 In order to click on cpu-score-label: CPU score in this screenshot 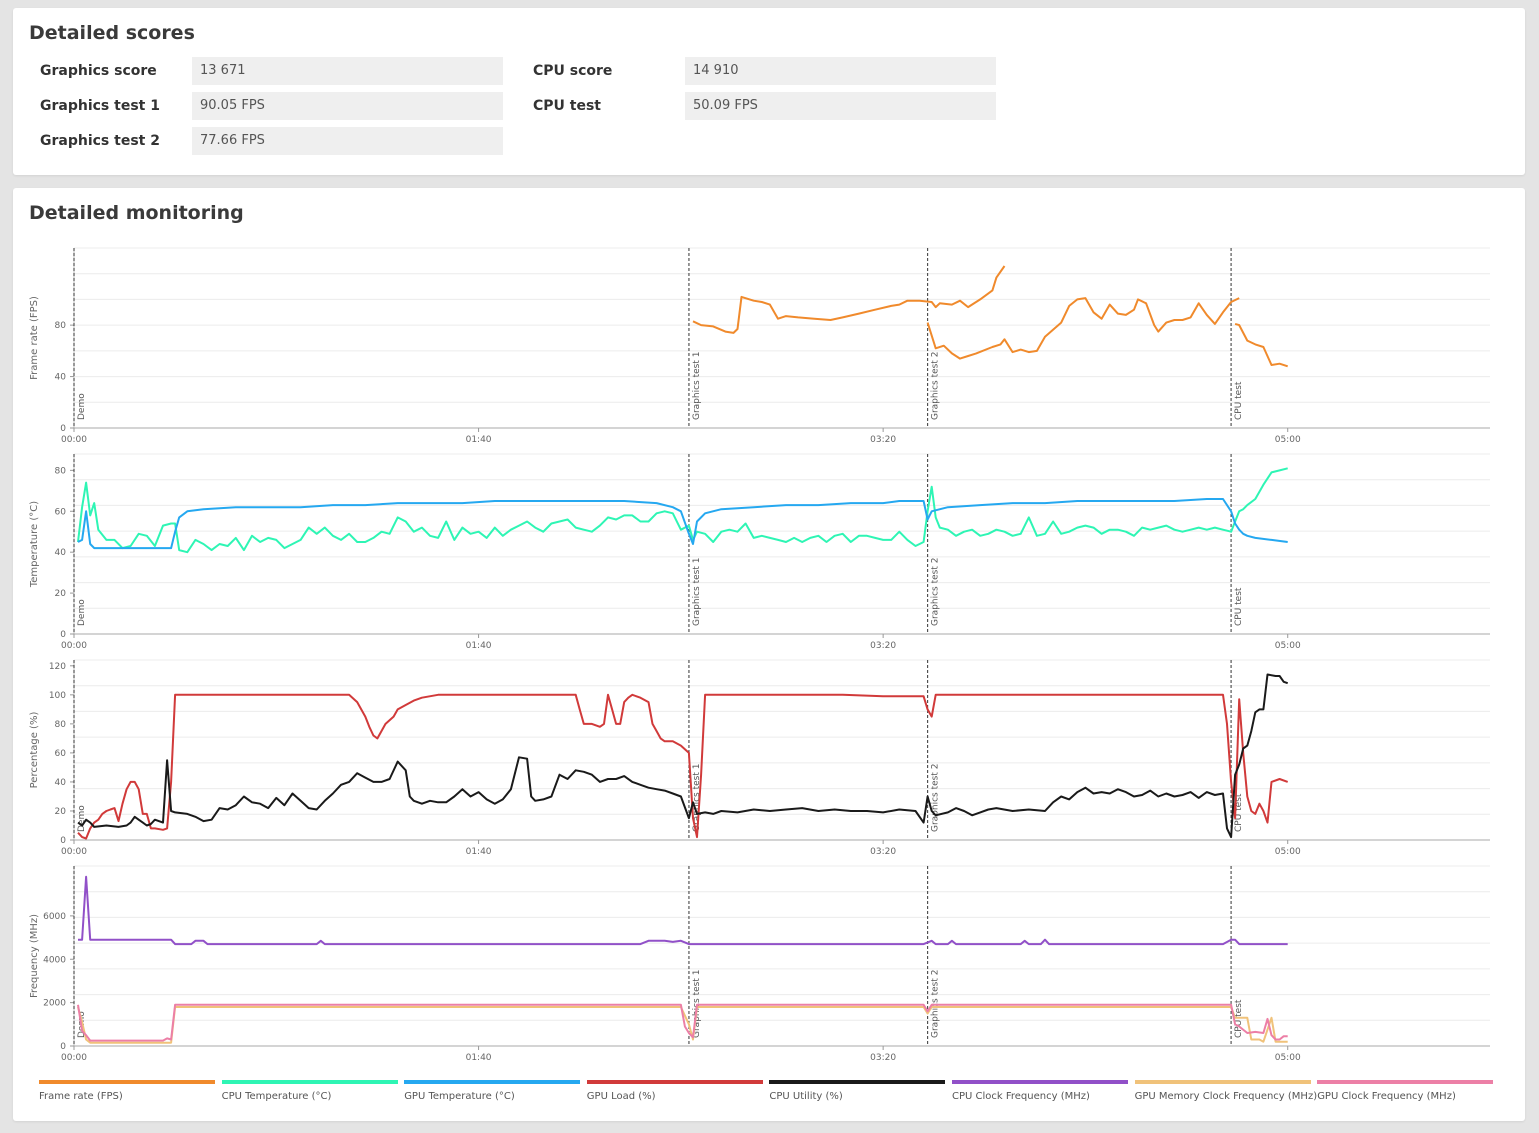, I will do `click(573, 71)`.